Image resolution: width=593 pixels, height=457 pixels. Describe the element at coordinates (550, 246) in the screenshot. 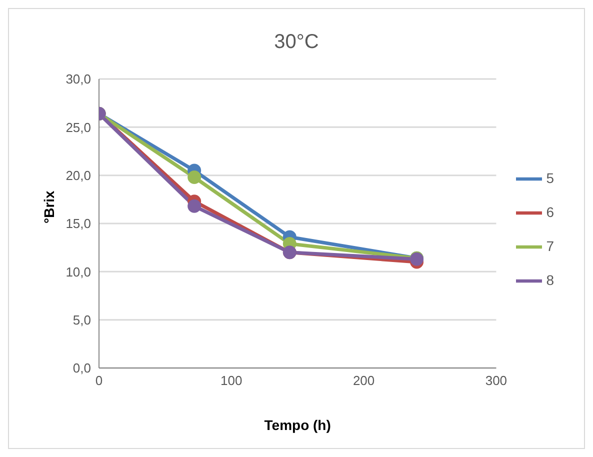

I see `legend-label: 7` at that location.